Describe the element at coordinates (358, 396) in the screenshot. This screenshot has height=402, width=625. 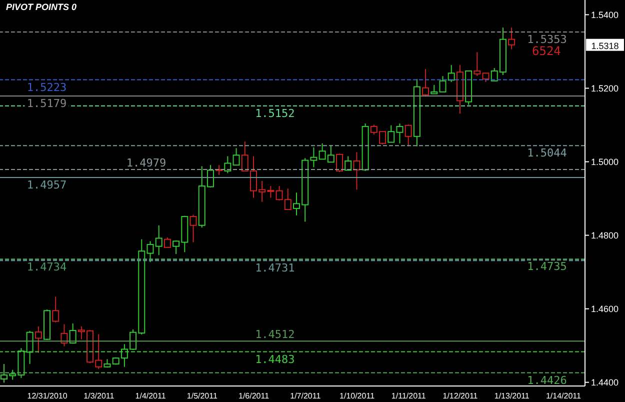
I see `x-tick-label: 1/10/2011` at that location.